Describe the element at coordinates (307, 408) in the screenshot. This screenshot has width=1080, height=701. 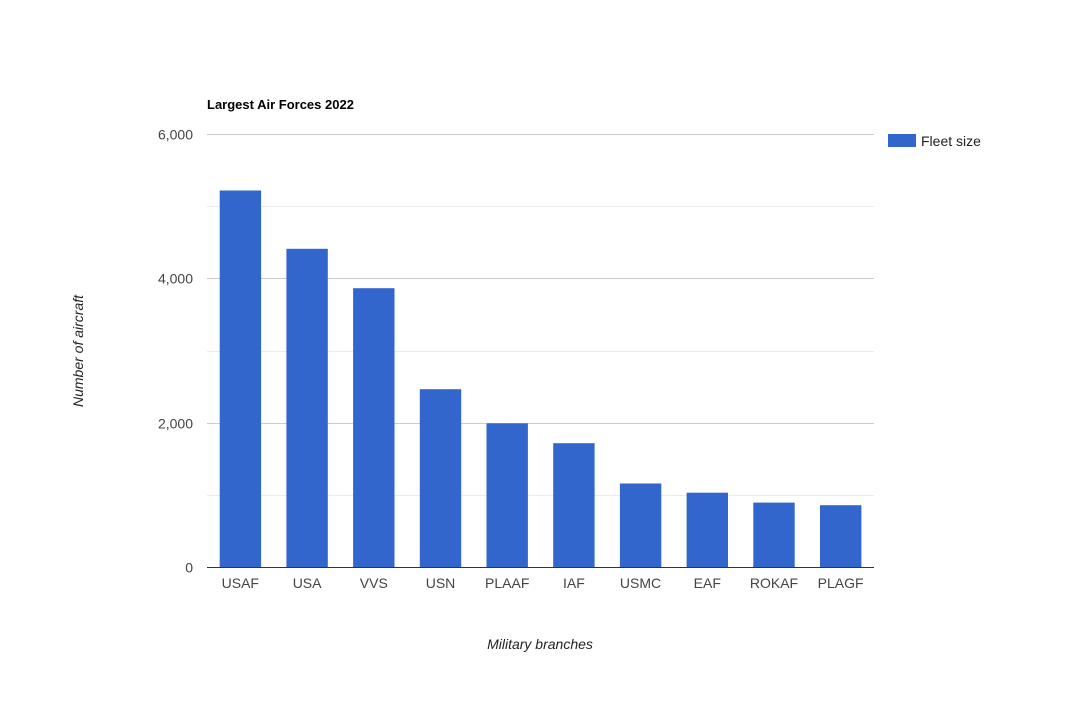
I see `bar-usa` at that location.